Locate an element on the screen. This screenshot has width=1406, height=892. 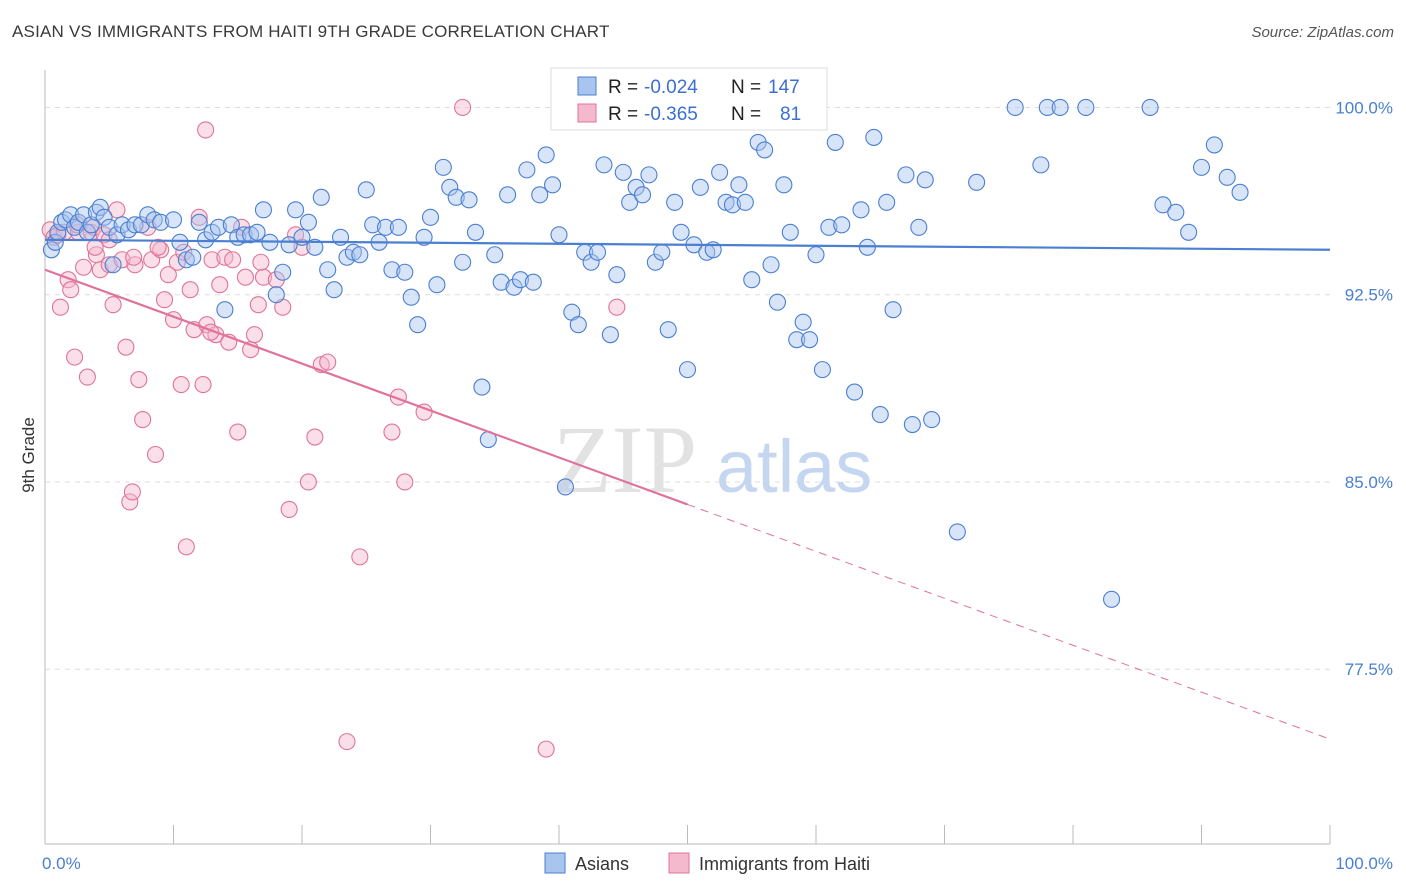
y-tick-label-0: 100.0% is located at coordinates (1364, 107).